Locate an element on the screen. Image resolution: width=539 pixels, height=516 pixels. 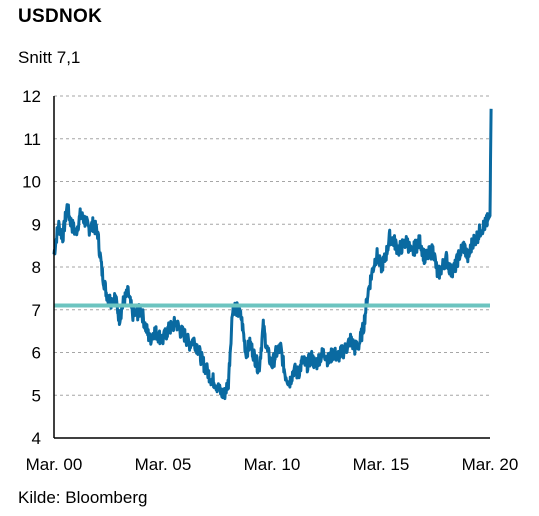
source-note: Kilde: Bloomberg is located at coordinates (83, 497).